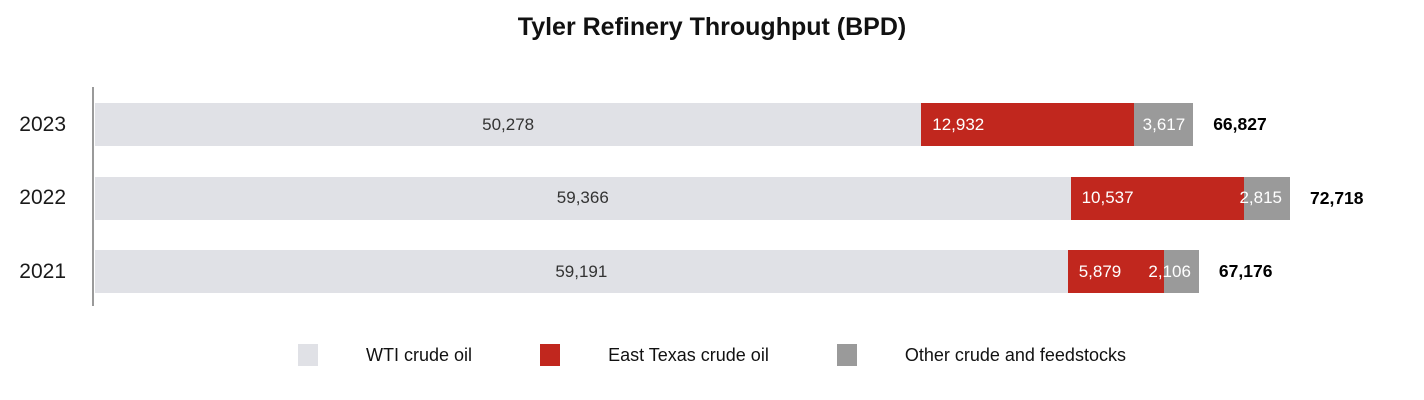 The image size is (1424, 400). I want to click on segment-value-label: 2,106, so click(1169, 271).